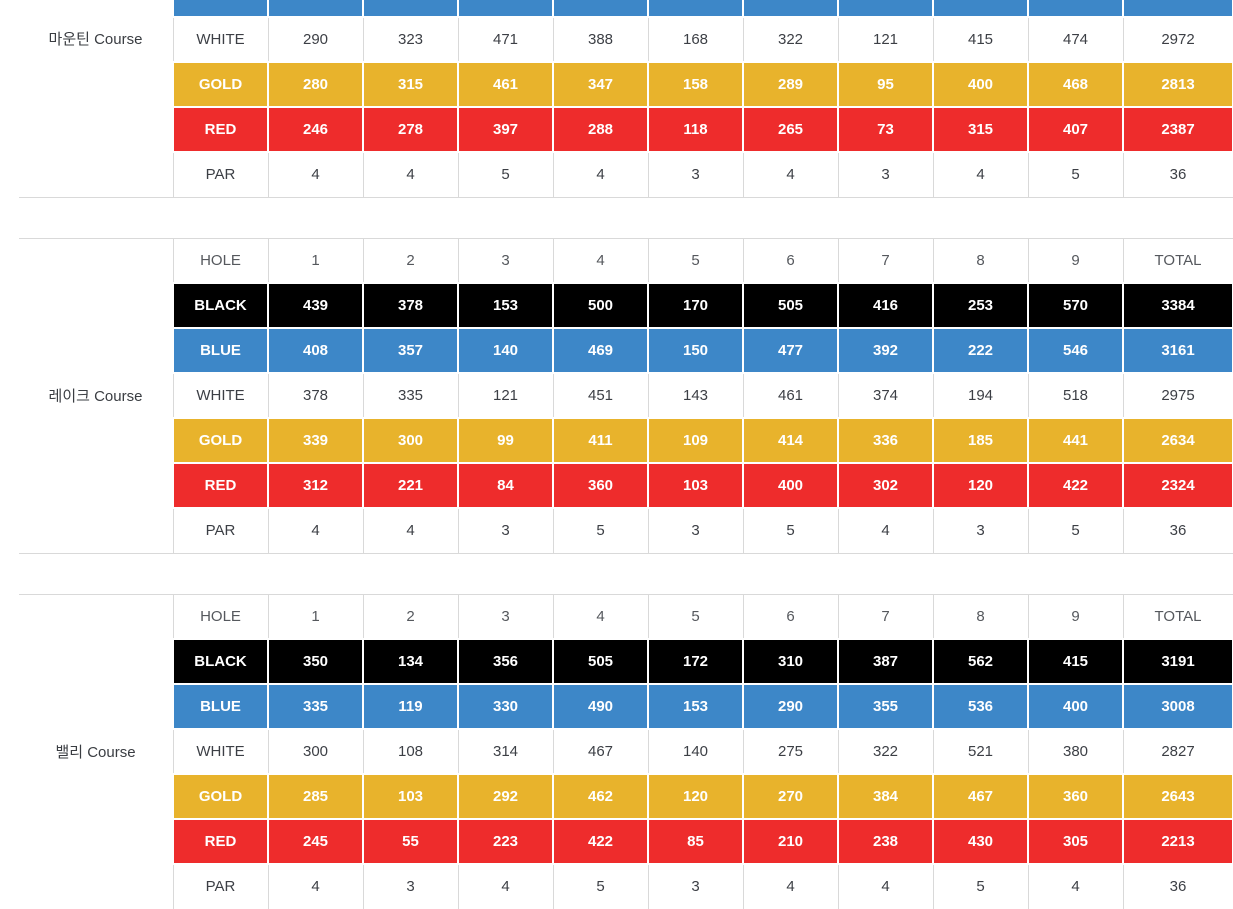 The width and height of the screenshot is (1233, 909). I want to click on hole-distance-value: 384, so click(885, 796).